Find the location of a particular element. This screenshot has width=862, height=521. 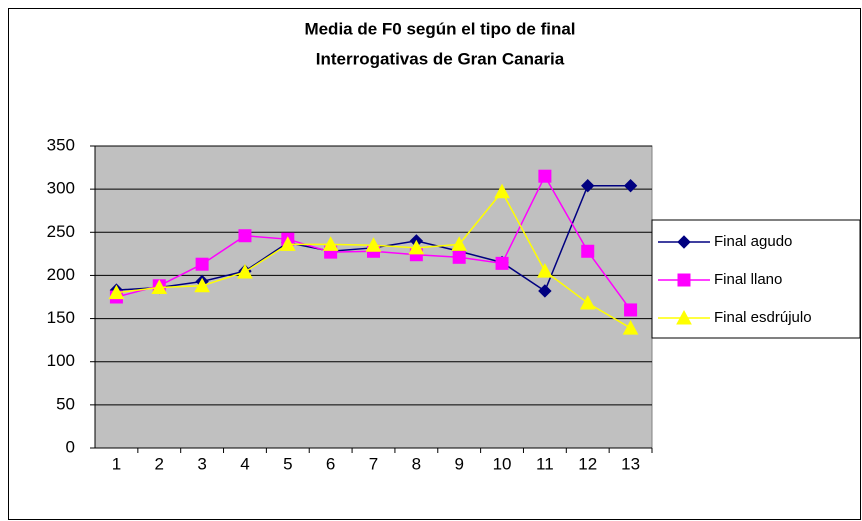

x-tick-label: 2 is located at coordinates (159, 463).